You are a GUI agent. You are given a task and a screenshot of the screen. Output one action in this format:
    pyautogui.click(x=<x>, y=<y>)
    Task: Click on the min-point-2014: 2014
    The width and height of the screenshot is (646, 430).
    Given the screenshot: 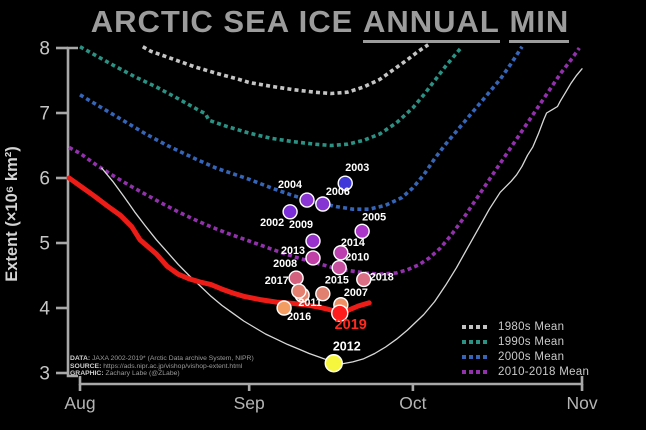 What is the action you would take?
    pyautogui.click(x=349, y=249)
    